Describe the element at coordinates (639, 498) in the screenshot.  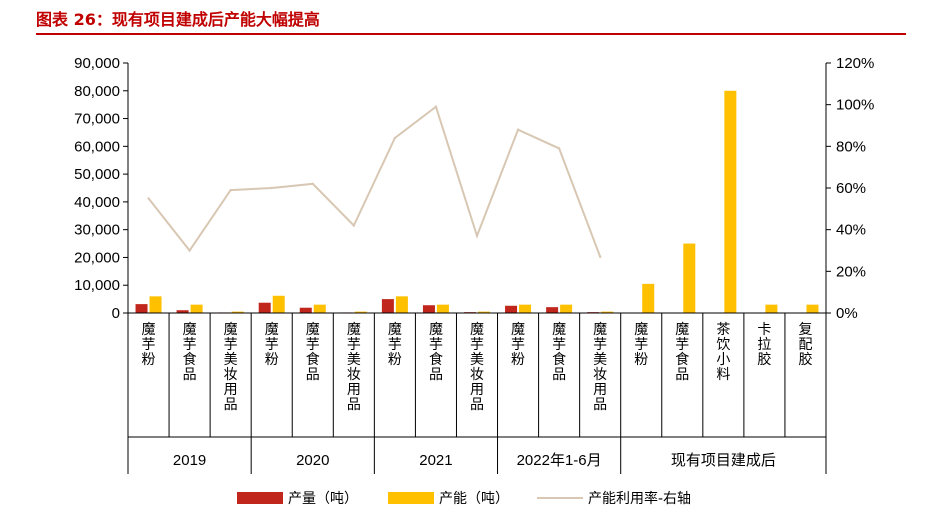
I see `legend-utilization-label: 产能利用率-右轴` at that location.